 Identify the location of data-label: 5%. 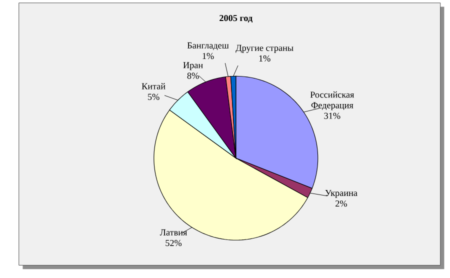
(154, 97).